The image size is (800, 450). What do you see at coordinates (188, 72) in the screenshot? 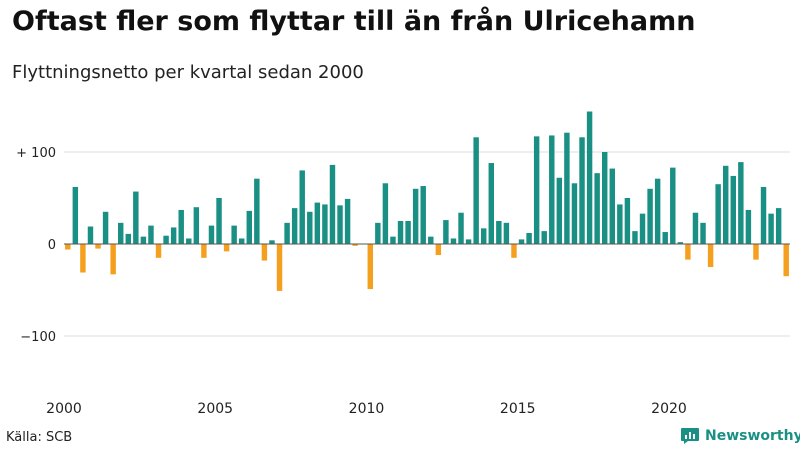
I see `chart-subtitle: Flyttningsnetto per kvartal sedan 2000` at bounding box center [188, 72].